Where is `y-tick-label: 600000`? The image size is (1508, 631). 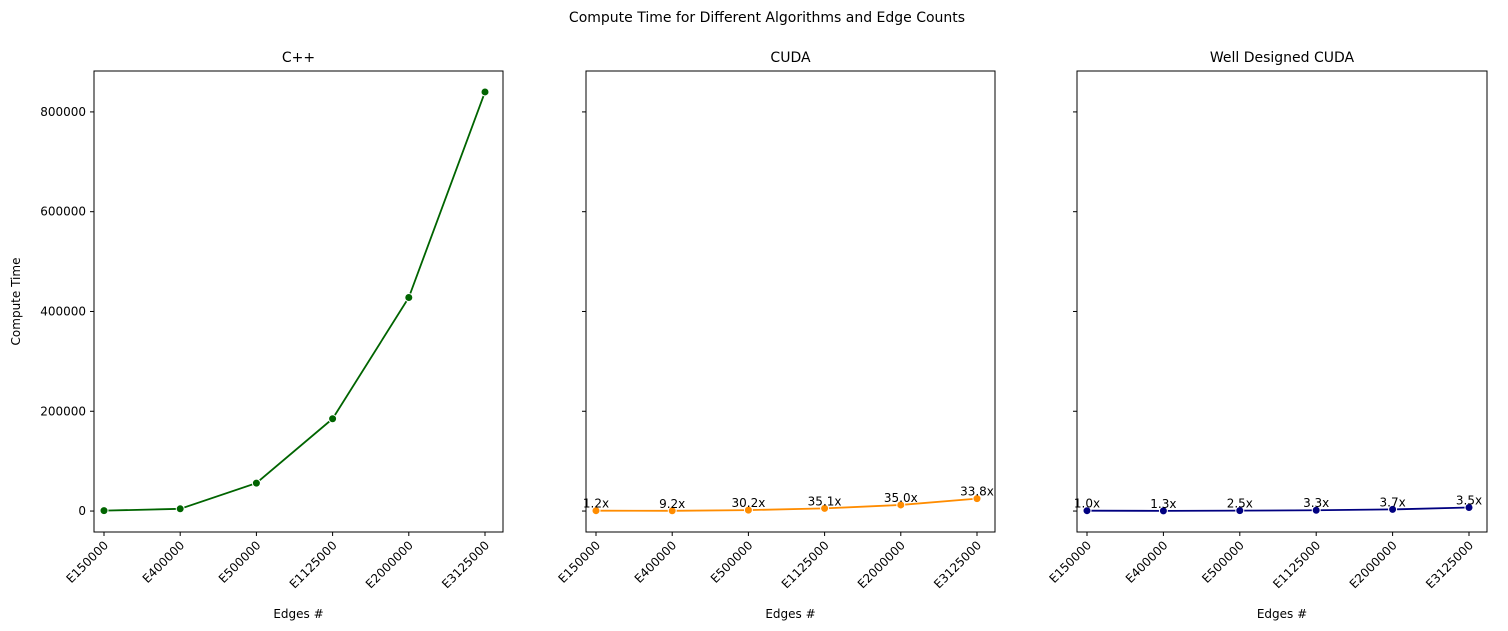 y-tick-label: 600000 is located at coordinates (63, 212).